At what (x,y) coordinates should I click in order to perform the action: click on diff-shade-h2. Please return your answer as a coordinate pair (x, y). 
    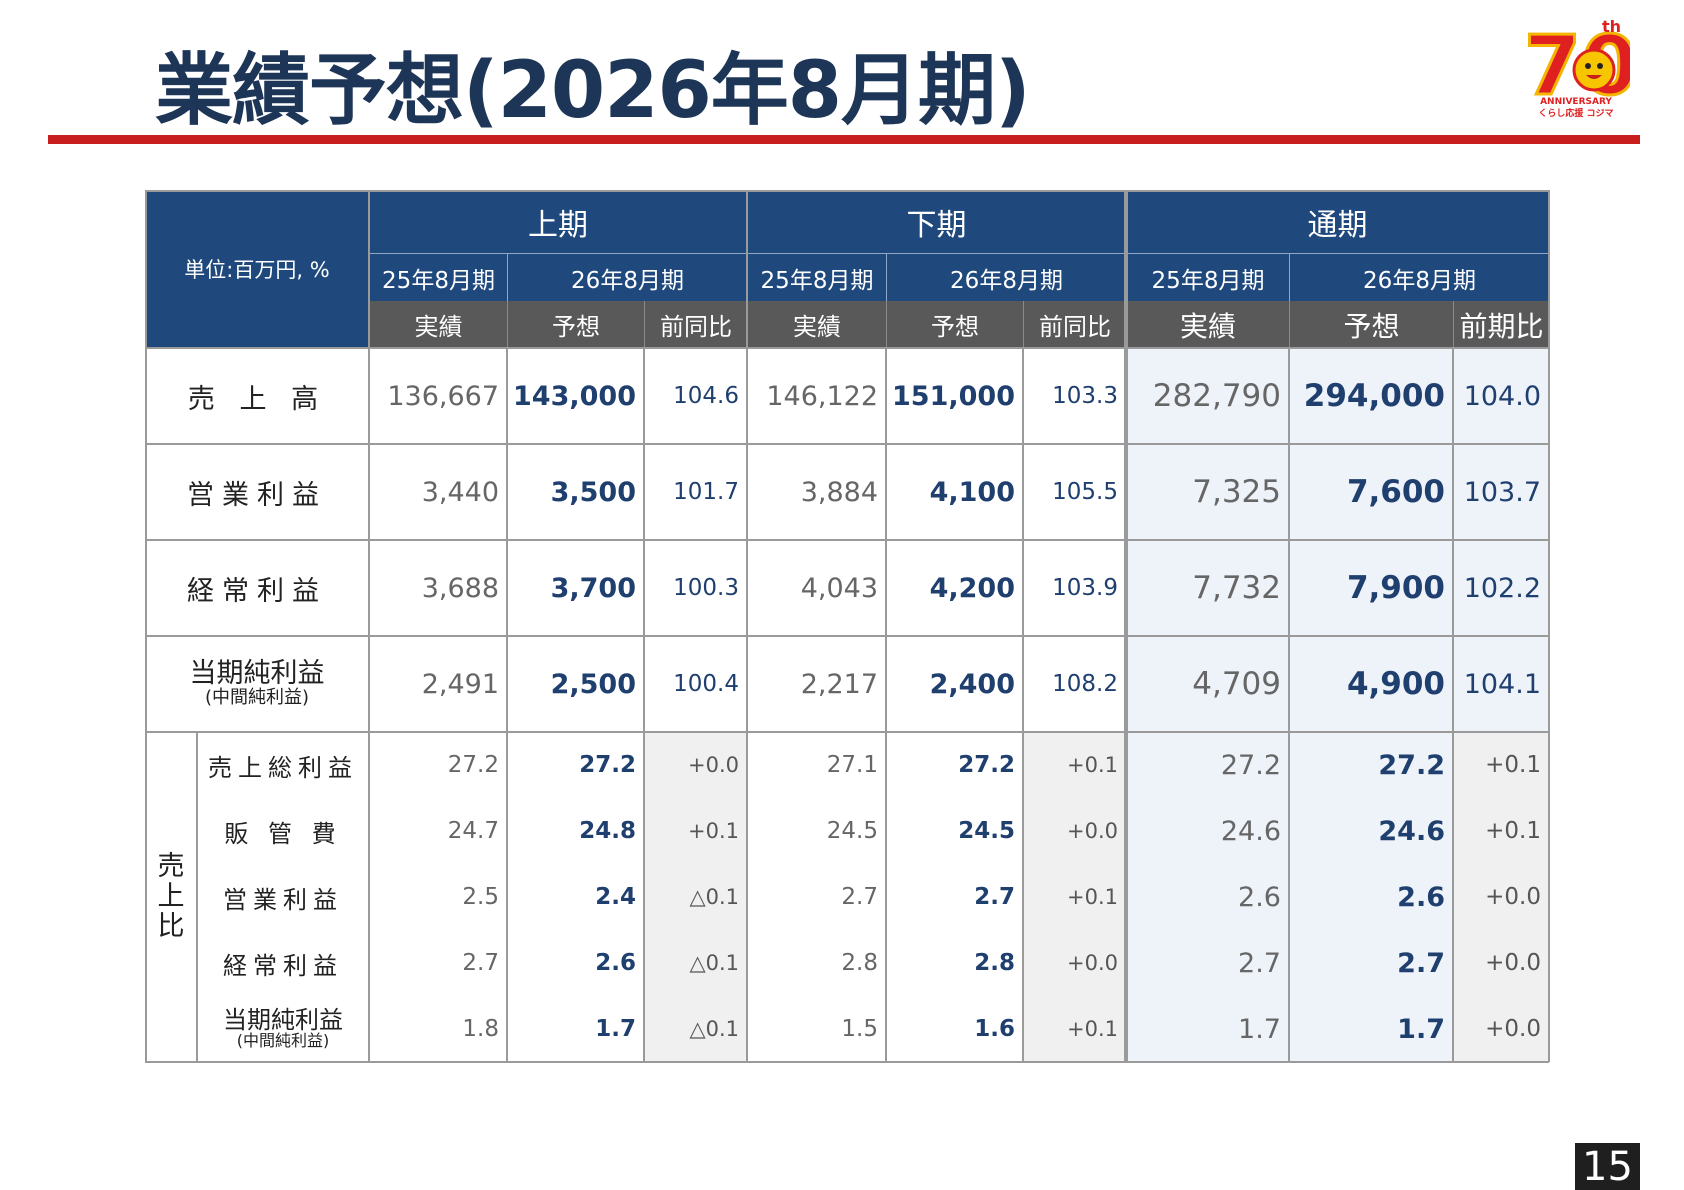
    Looking at the image, I should click on (1074, 897).